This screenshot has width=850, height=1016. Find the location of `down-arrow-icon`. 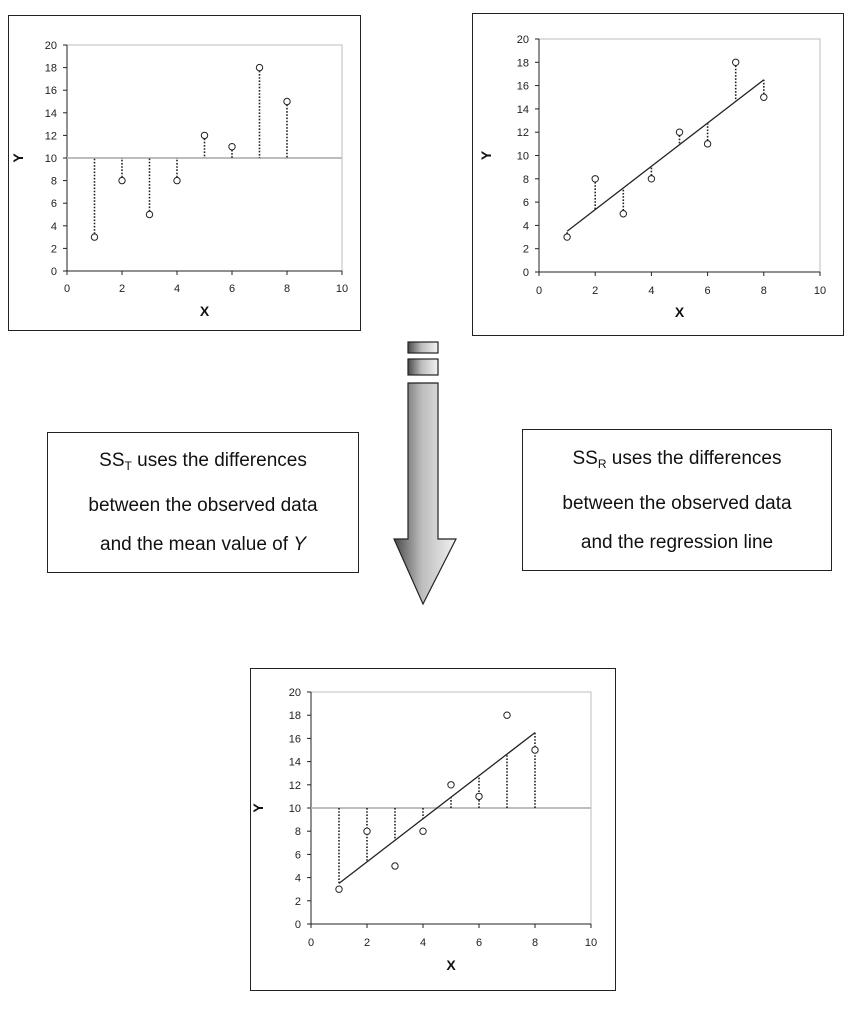

down-arrow-icon is located at coordinates (425, 473).